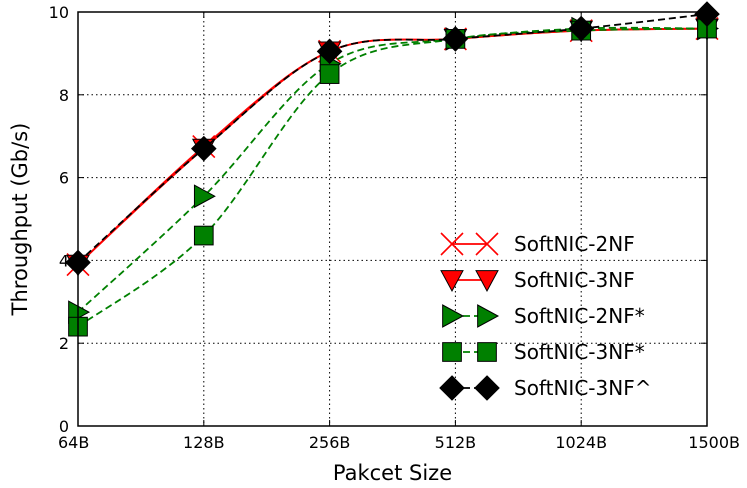 This screenshot has width=747, height=488. What do you see at coordinates (20, 220) in the screenshot?
I see `y-axis-title: Throughput (Gb/s)` at bounding box center [20, 220].